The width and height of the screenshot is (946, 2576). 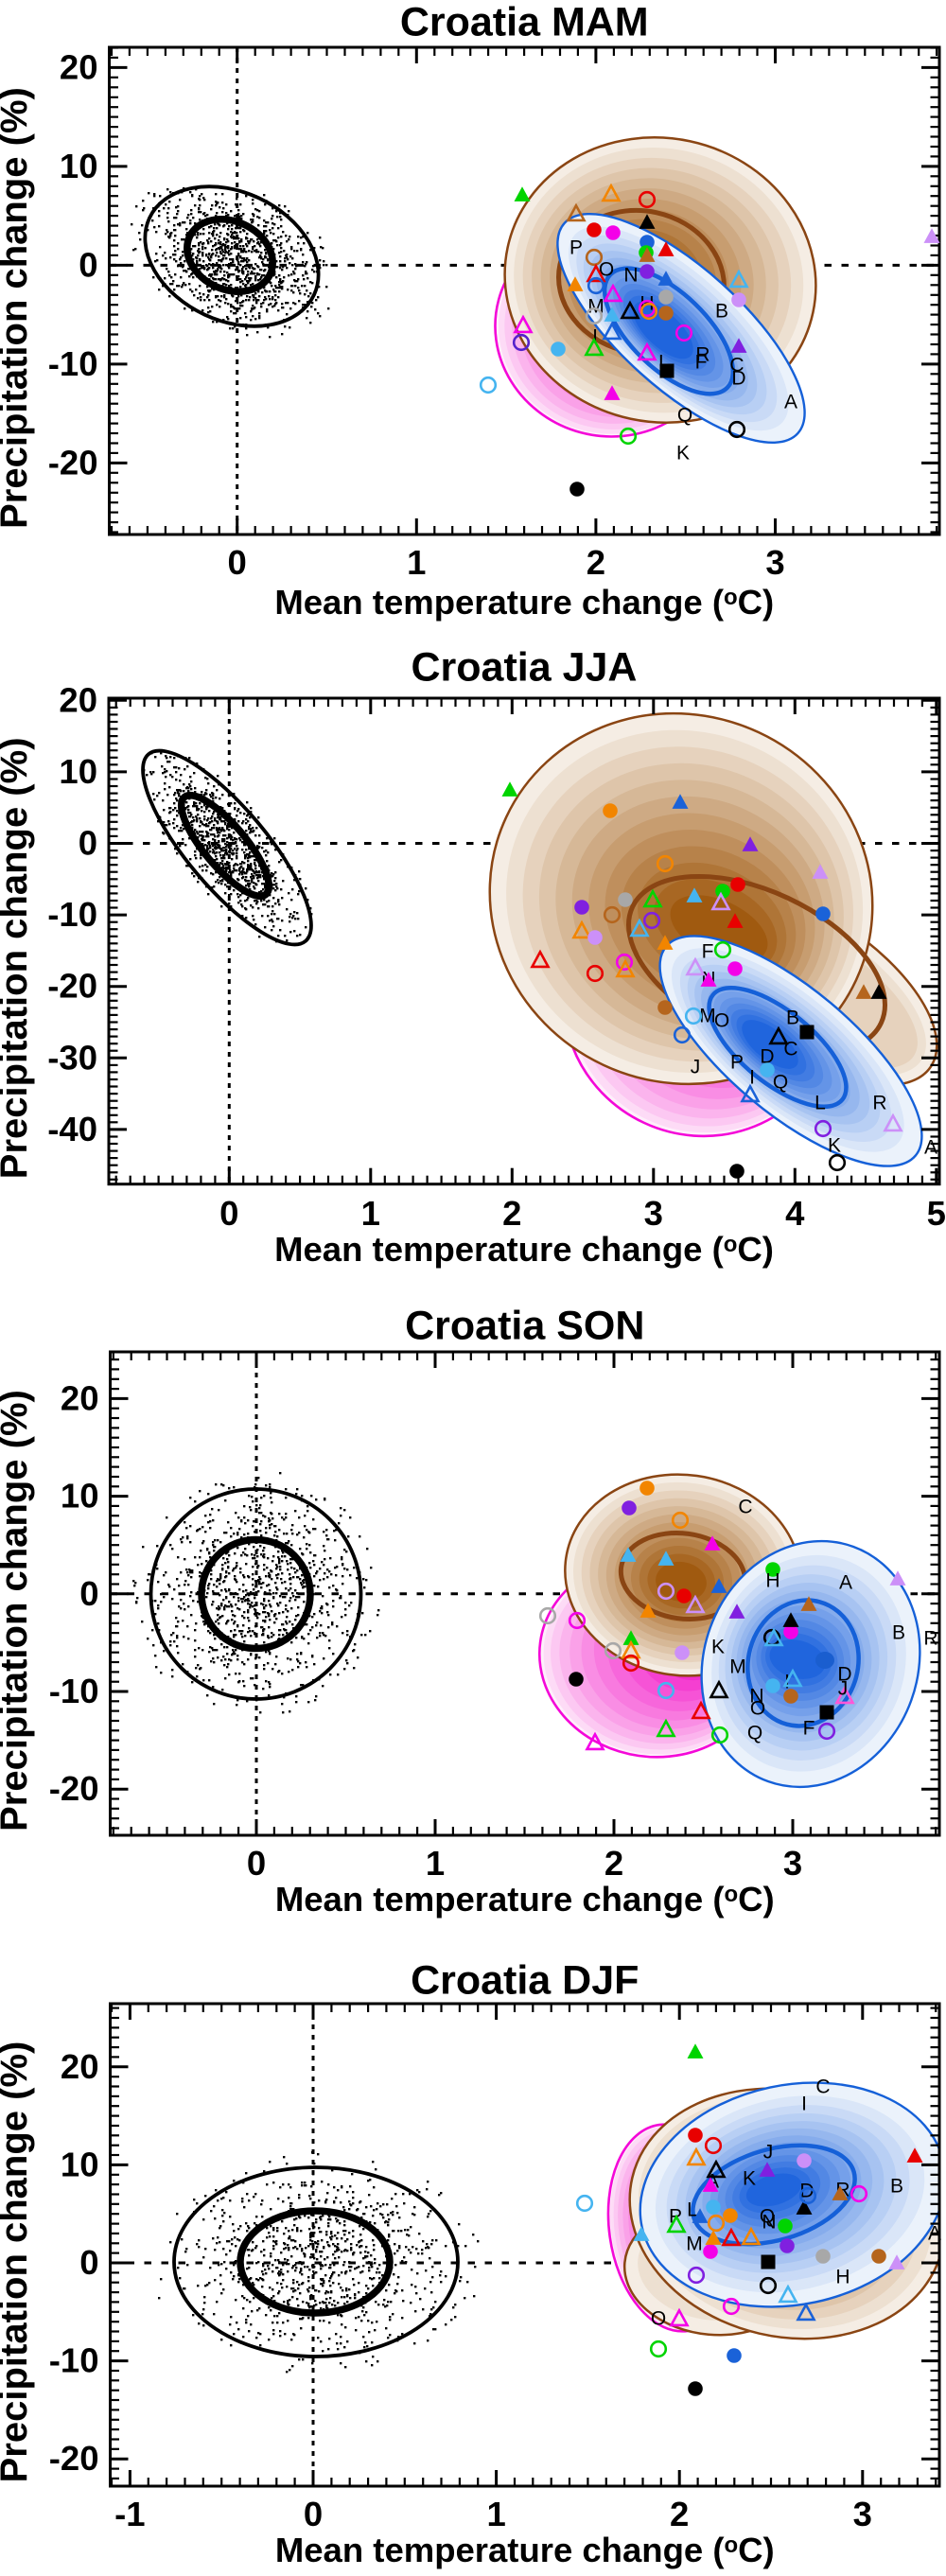 I want to click on svg-text: -30, so click(x=72, y=1058).